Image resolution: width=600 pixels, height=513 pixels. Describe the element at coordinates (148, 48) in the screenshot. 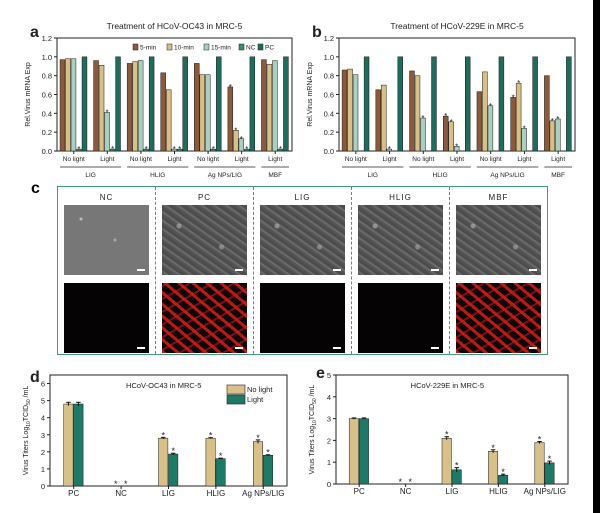

I see `legend-label: 5-min` at that location.